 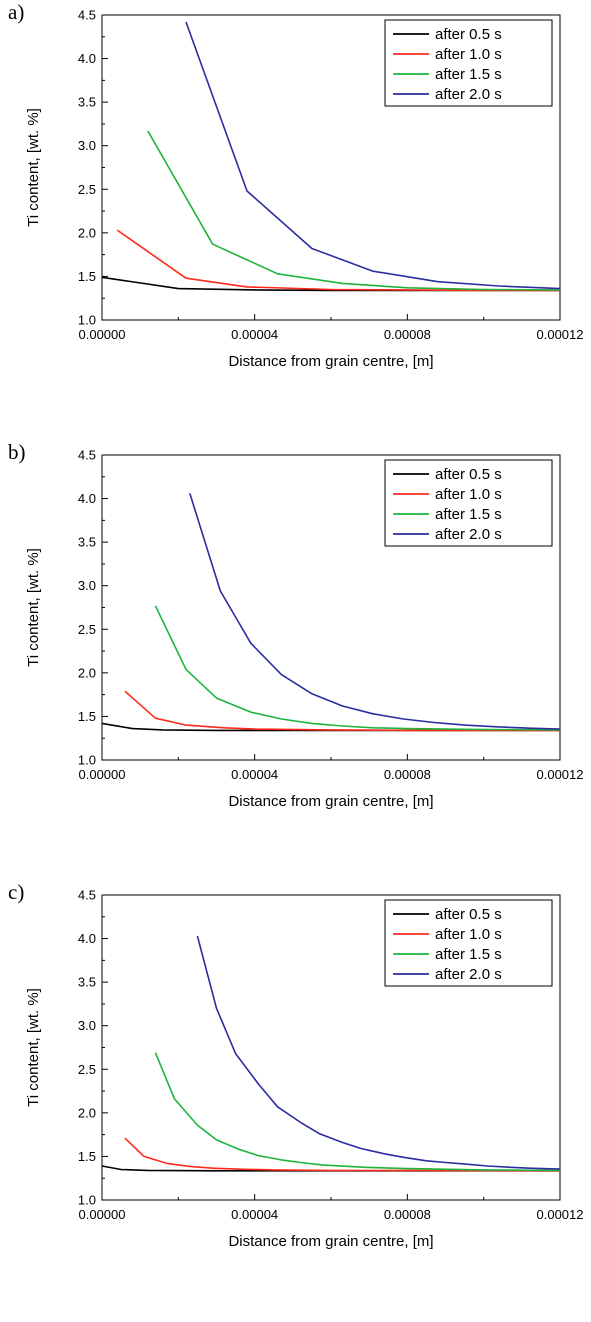 I want to click on panel-label: c), so click(x=16, y=892).